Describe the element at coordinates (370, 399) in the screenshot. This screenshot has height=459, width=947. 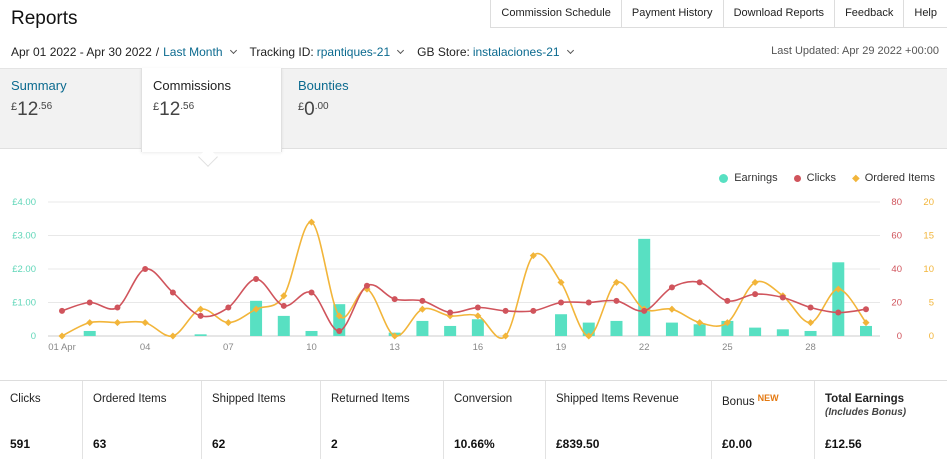
I see `stat-label: Returned Items` at that location.